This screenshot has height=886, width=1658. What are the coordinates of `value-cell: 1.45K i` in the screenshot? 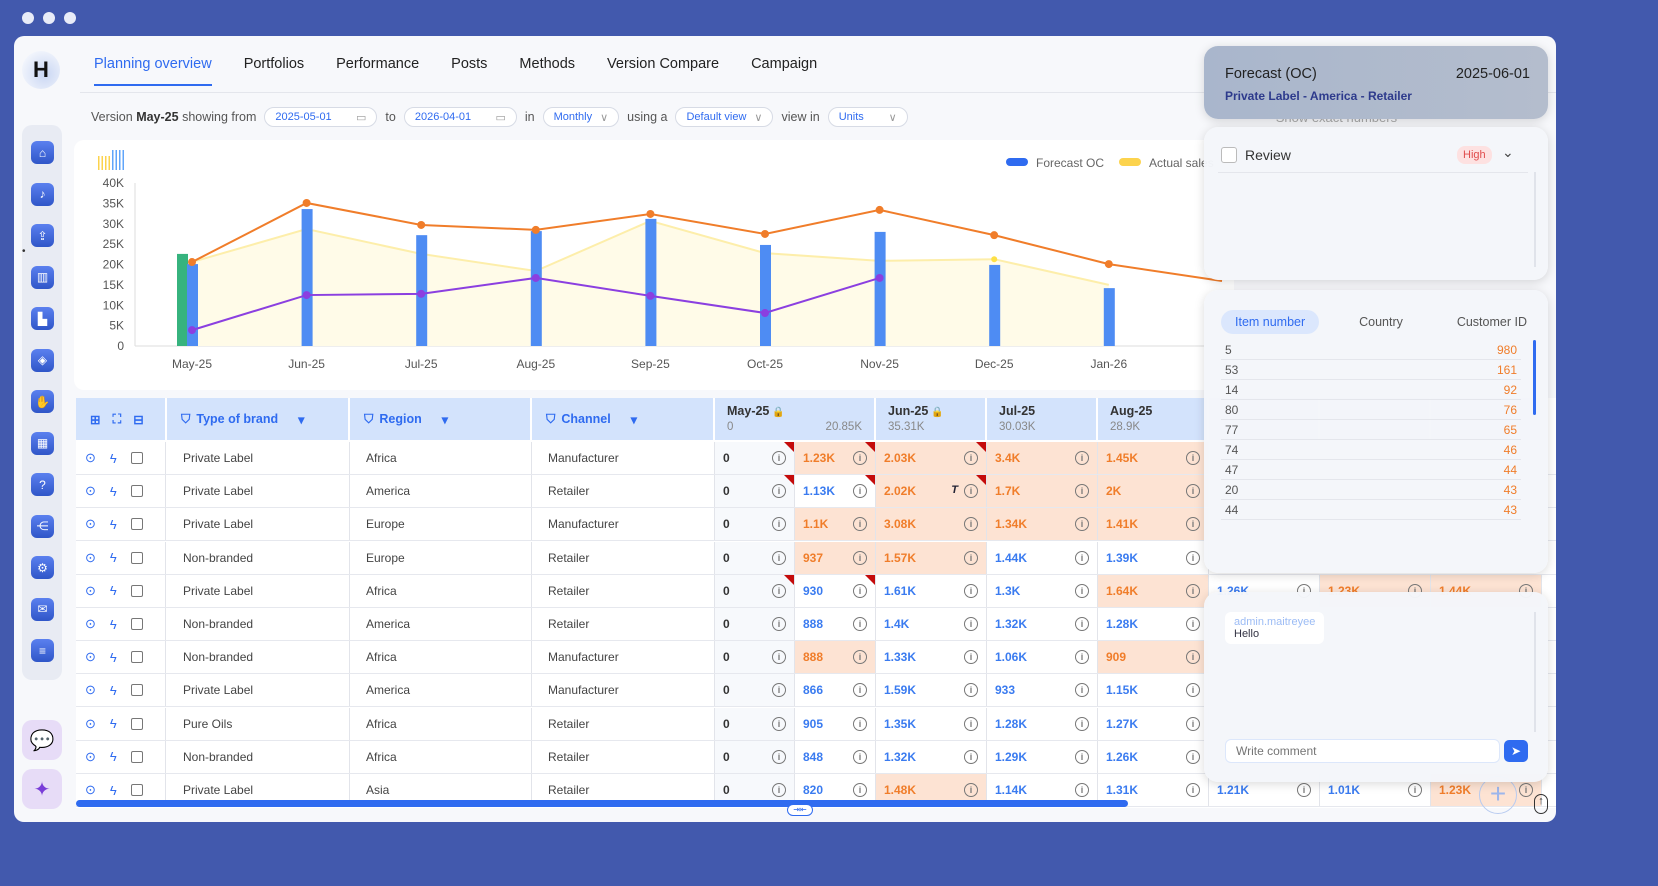 It's located at (1153, 458).